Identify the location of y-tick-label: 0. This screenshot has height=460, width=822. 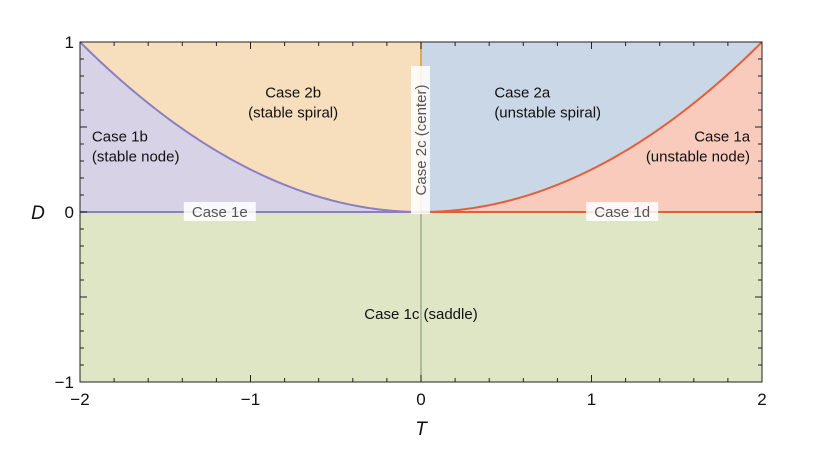
(69, 212).